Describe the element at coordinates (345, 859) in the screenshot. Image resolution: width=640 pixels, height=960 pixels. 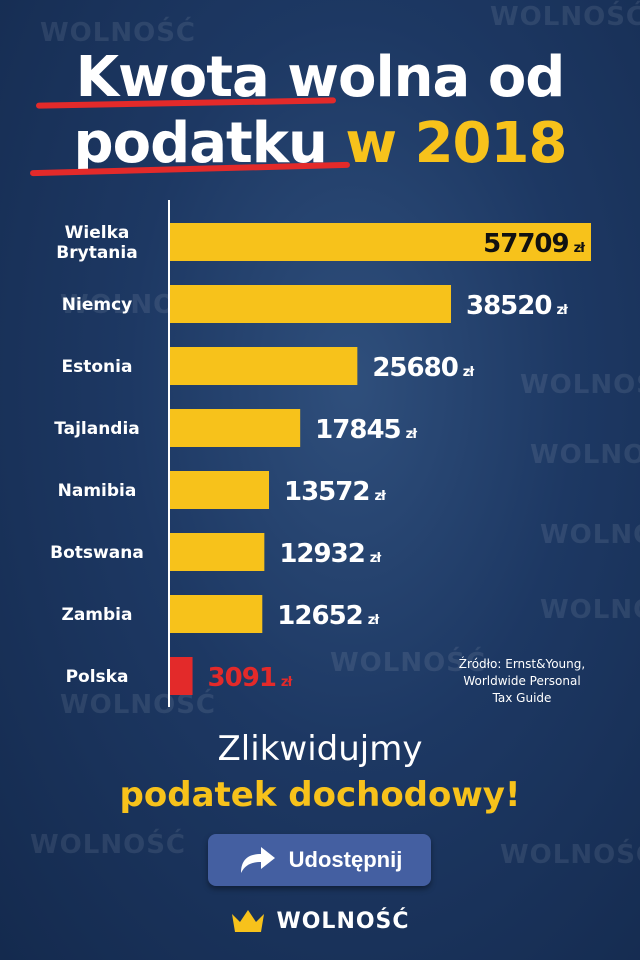
I see `share-button-label: Udostępnij` at that location.